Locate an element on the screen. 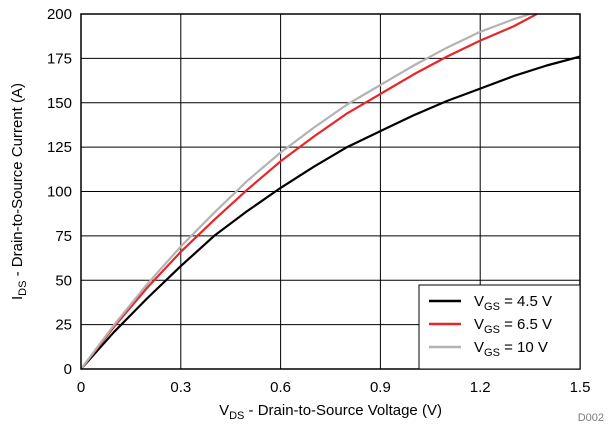 The image size is (608, 426). legend-entry-vgs-4-5: VGS = 4.5 V is located at coordinates (490, 303).